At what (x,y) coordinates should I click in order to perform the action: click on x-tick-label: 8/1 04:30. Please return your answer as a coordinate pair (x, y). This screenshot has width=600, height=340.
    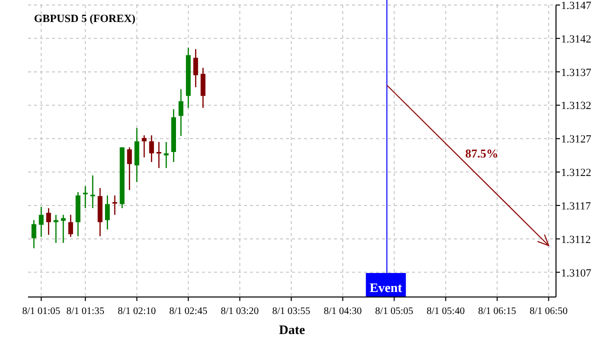
    Looking at the image, I should click on (343, 311).